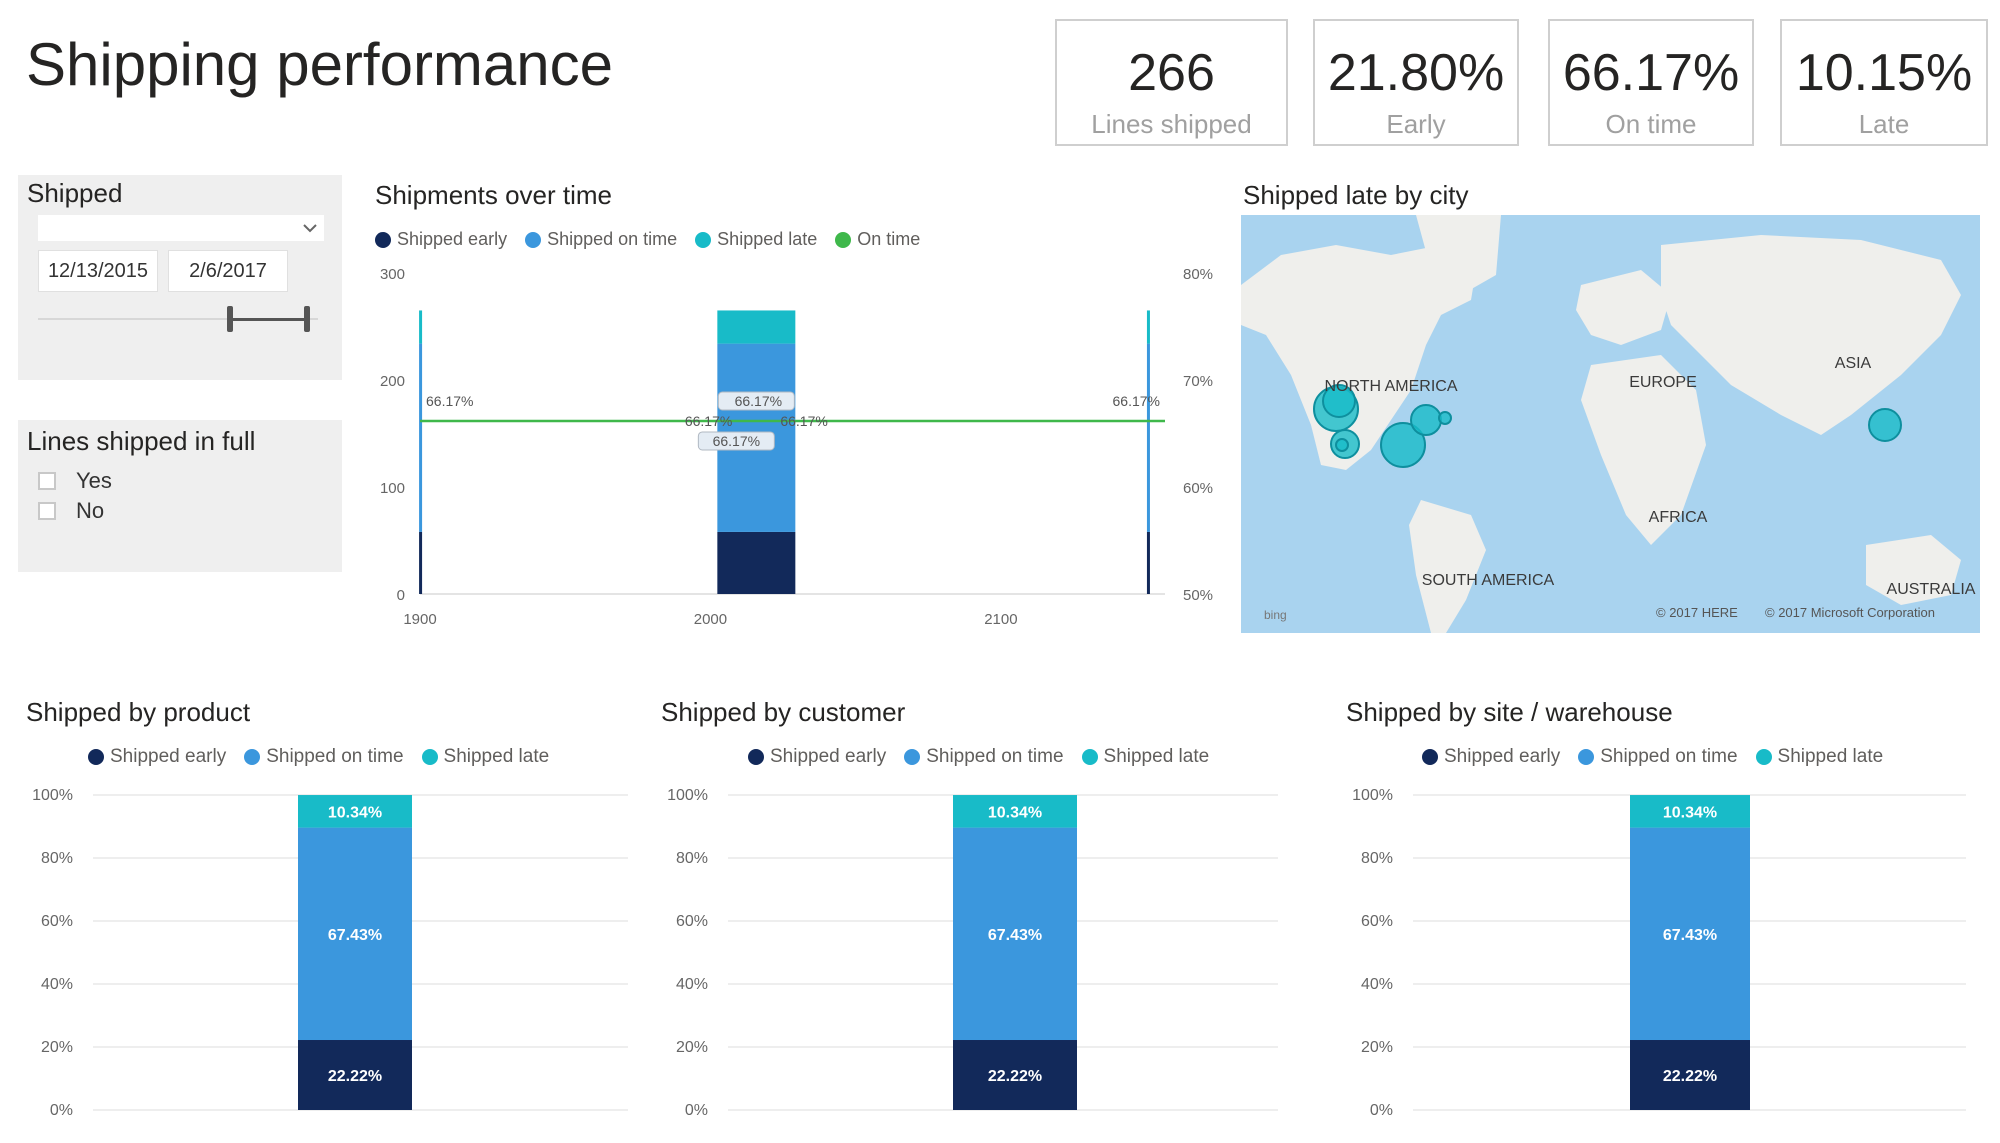 Image resolution: width=2000 pixels, height=1143 pixels. I want to click on kpi-early: 21.80% Early, so click(1416, 82).